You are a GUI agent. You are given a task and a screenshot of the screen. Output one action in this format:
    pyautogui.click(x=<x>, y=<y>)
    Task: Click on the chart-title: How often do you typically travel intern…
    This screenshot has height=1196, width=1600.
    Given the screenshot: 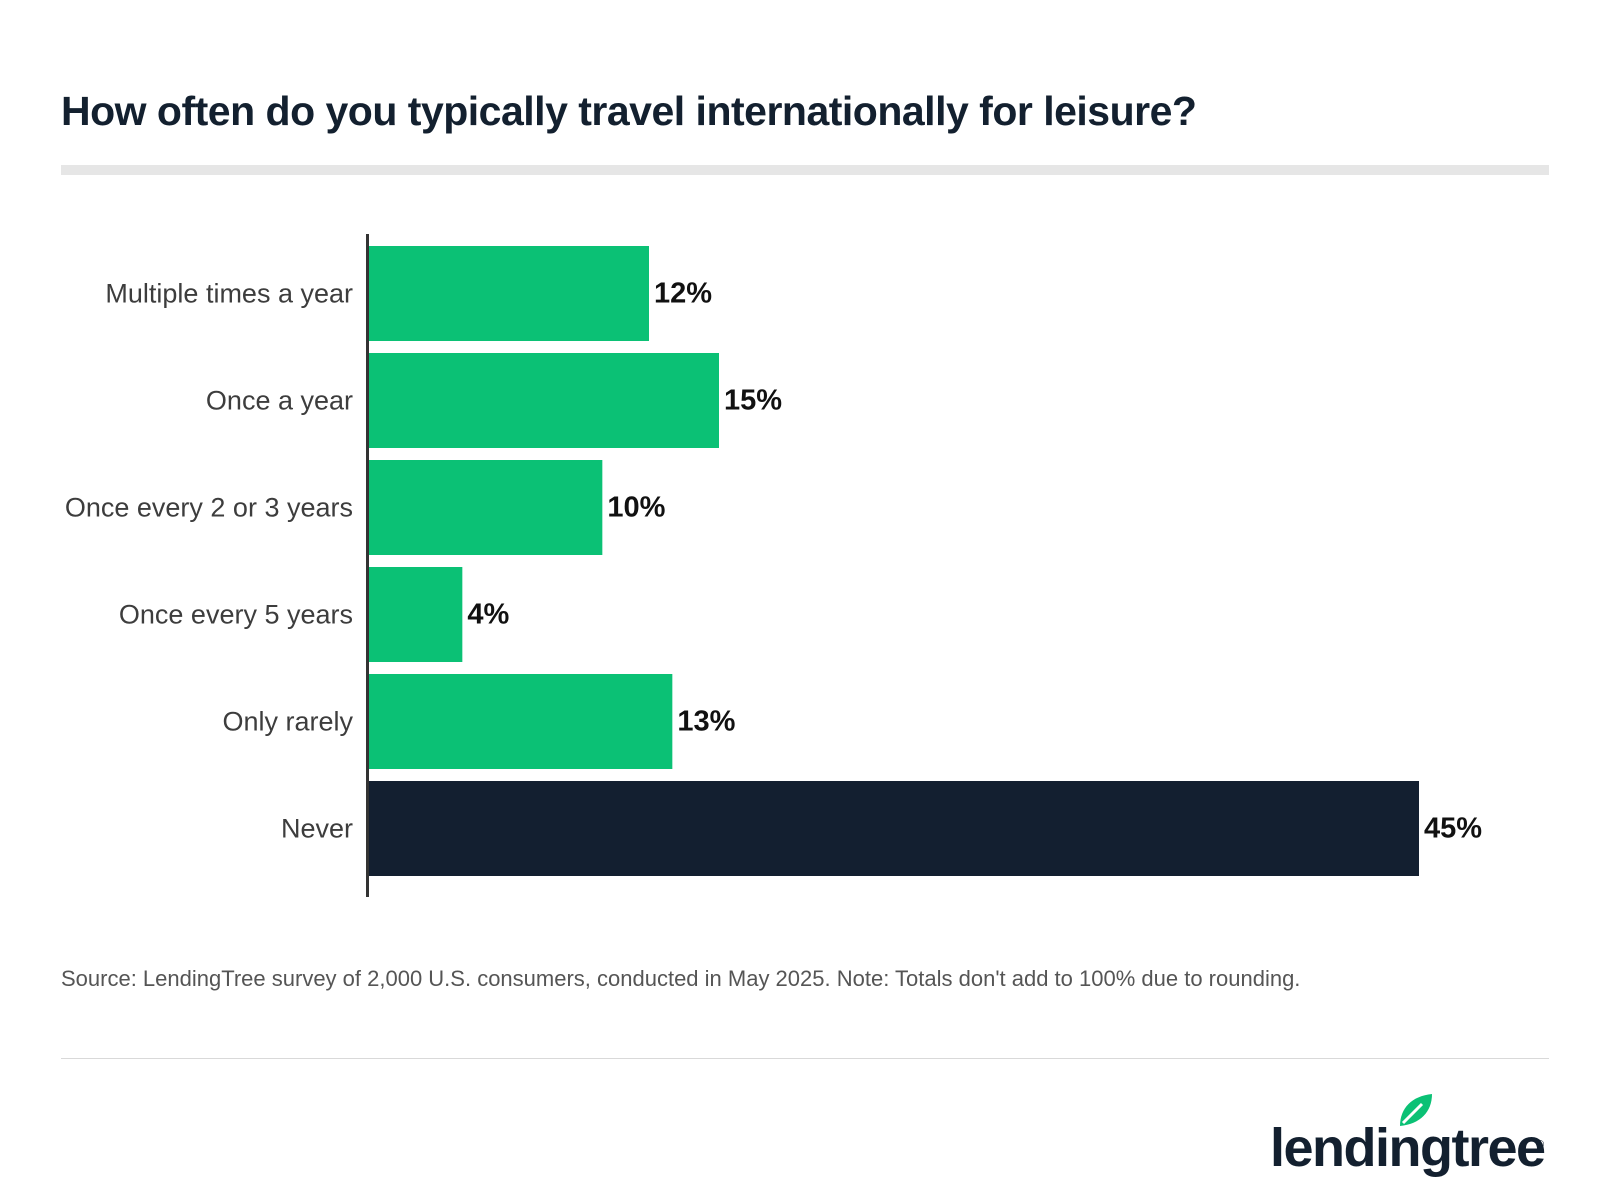 What is the action you would take?
    pyautogui.click(x=629, y=111)
    